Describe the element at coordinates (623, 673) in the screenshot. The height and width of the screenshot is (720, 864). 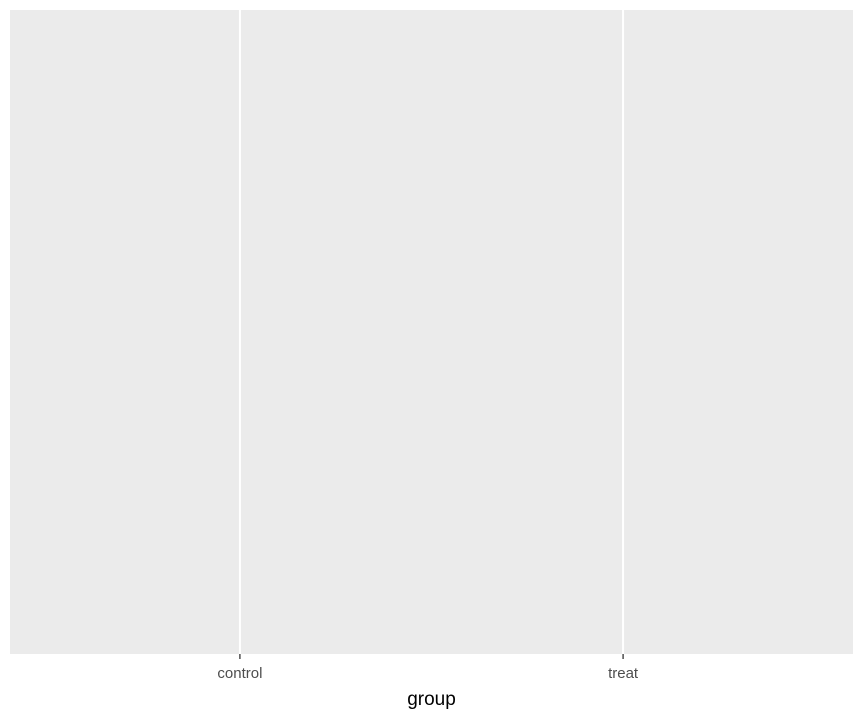
I see `x-tick-label-treat: treat` at that location.